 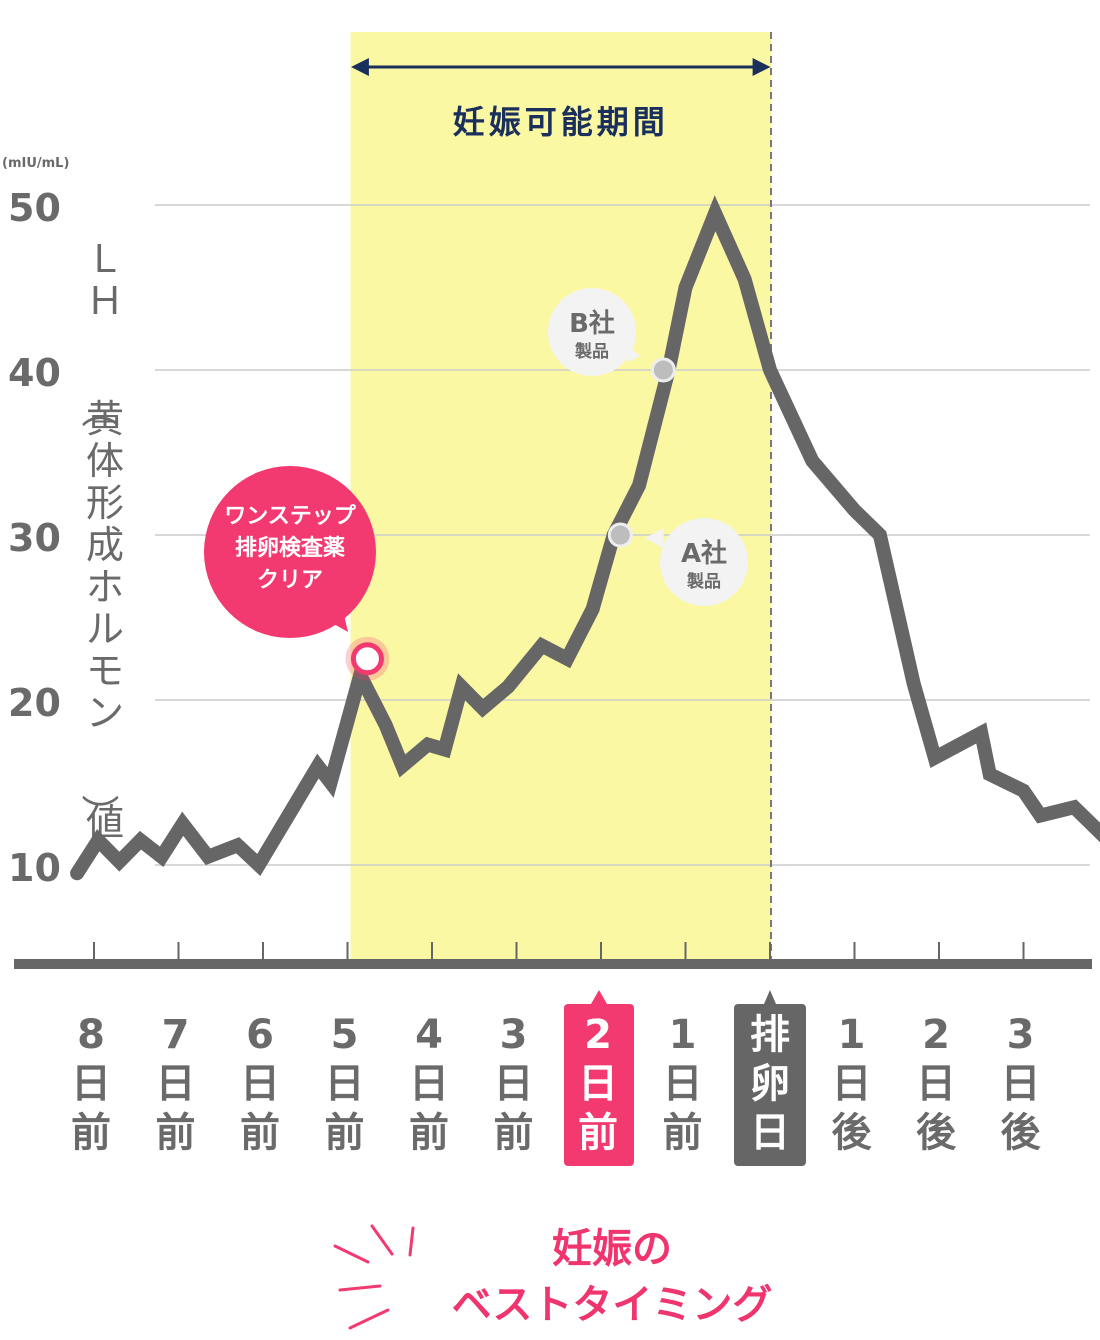 What do you see at coordinates (34, 703) in the screenshot?
I see `y-tick-label-20: 20` at bounding box center [34, 703].